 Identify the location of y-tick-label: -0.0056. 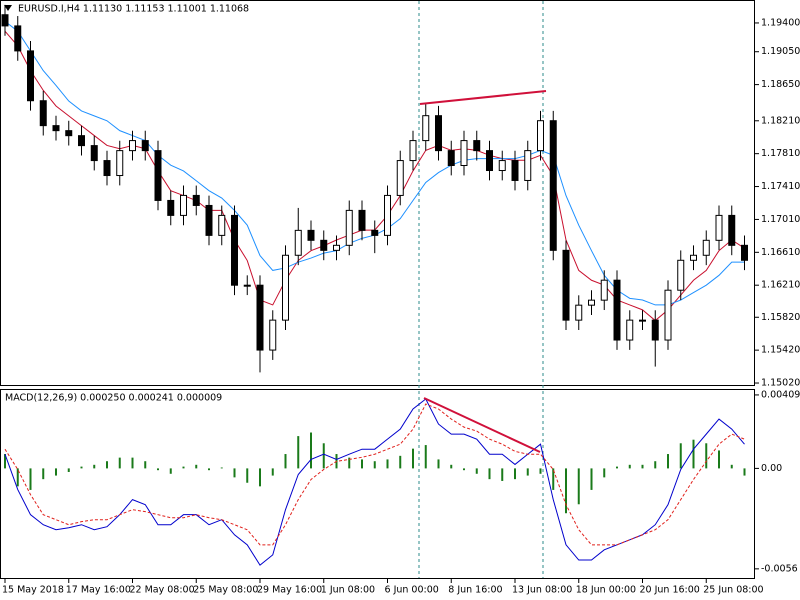
(779, 568).